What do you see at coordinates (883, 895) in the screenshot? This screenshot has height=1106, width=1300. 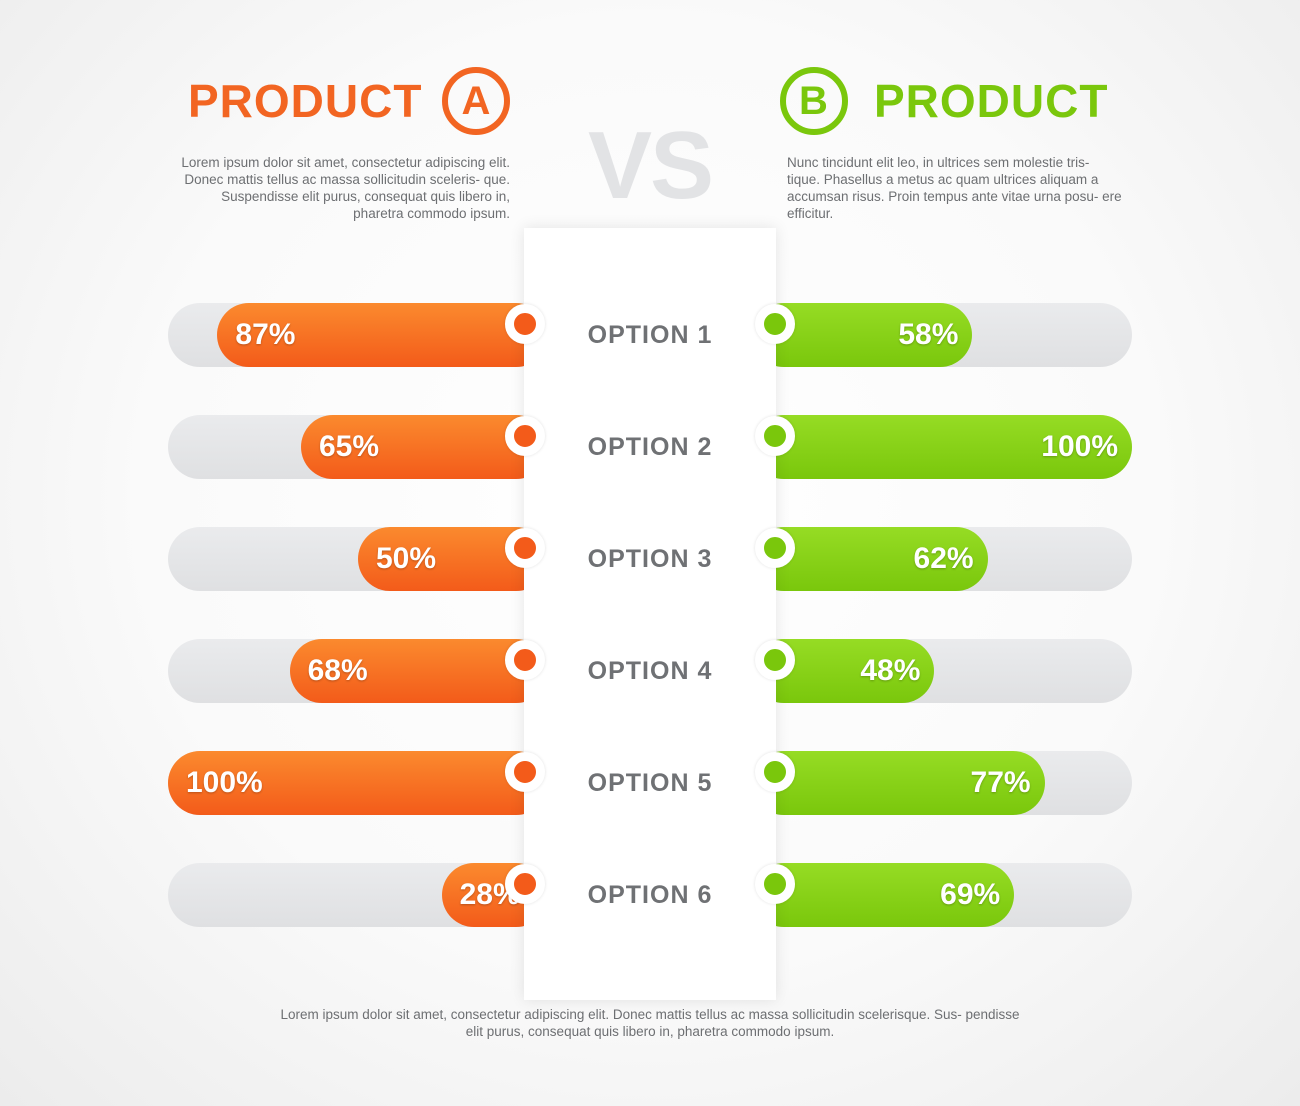 I see `product-b-bar-6: 69%` at bounding box center [883, 895].